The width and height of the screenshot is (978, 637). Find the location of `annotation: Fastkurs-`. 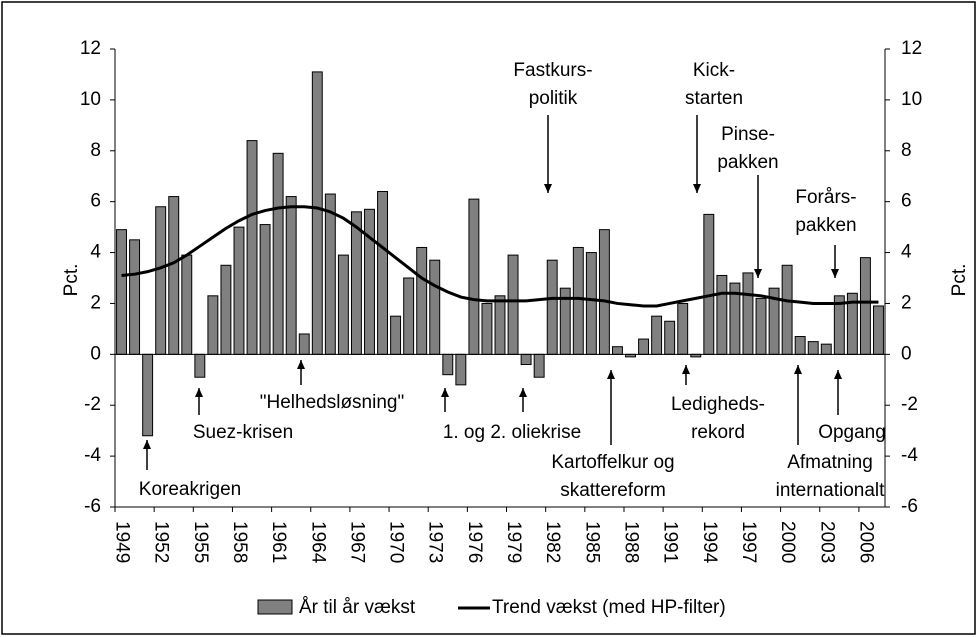

annotation: Fastkurs- is located at coordinates (552, 70).